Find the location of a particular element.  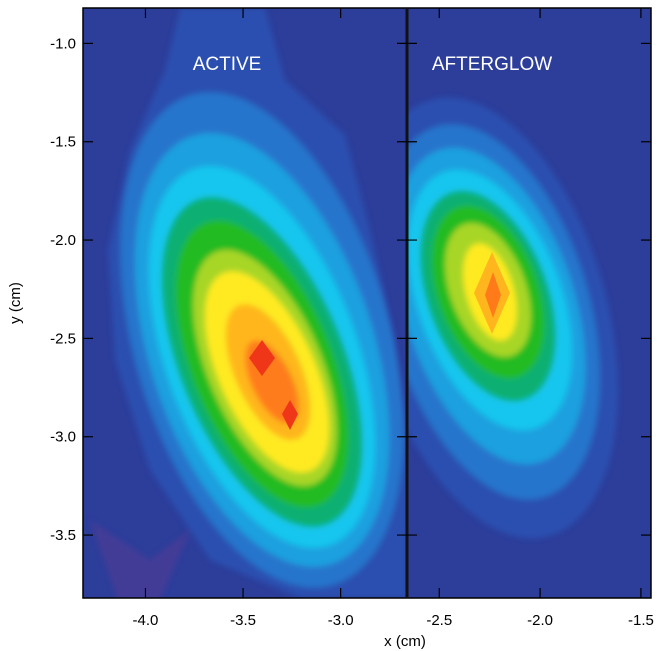

active-peak is located at coordinates (262, 358).